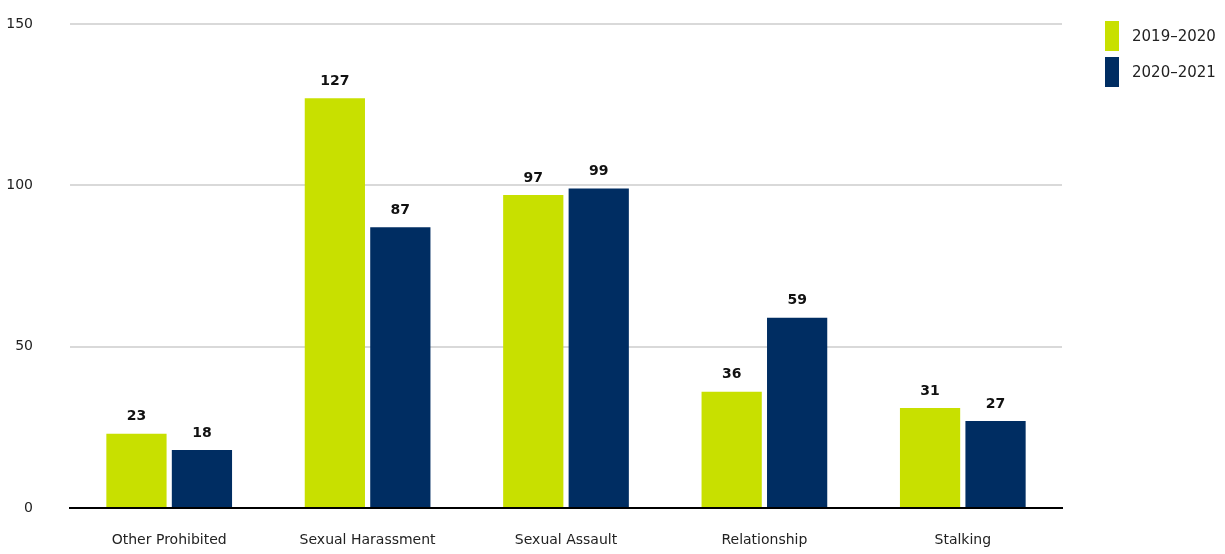  Describe the element at coordinates (335, 79) in the screenshot. I see `data-label: 127` at that location.